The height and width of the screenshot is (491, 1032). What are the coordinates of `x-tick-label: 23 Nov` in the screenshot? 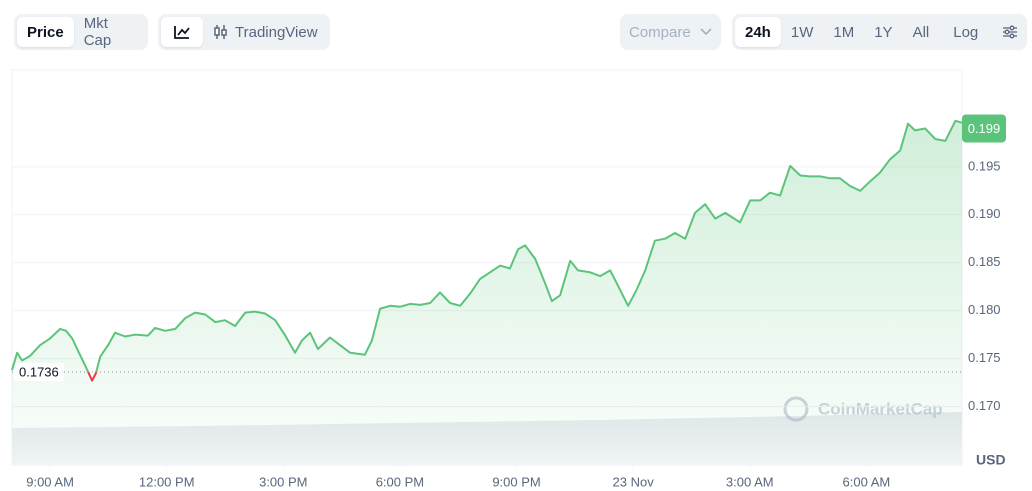 It's located at (634, 481).